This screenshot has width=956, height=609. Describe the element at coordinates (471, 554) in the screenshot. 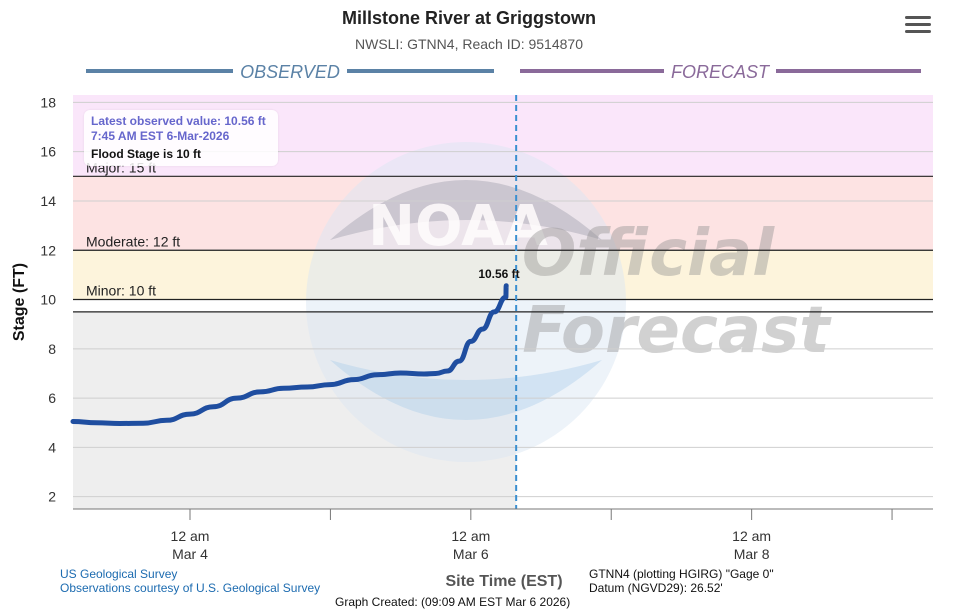

I see `x-tick-label-date: Mar 6` at that location.